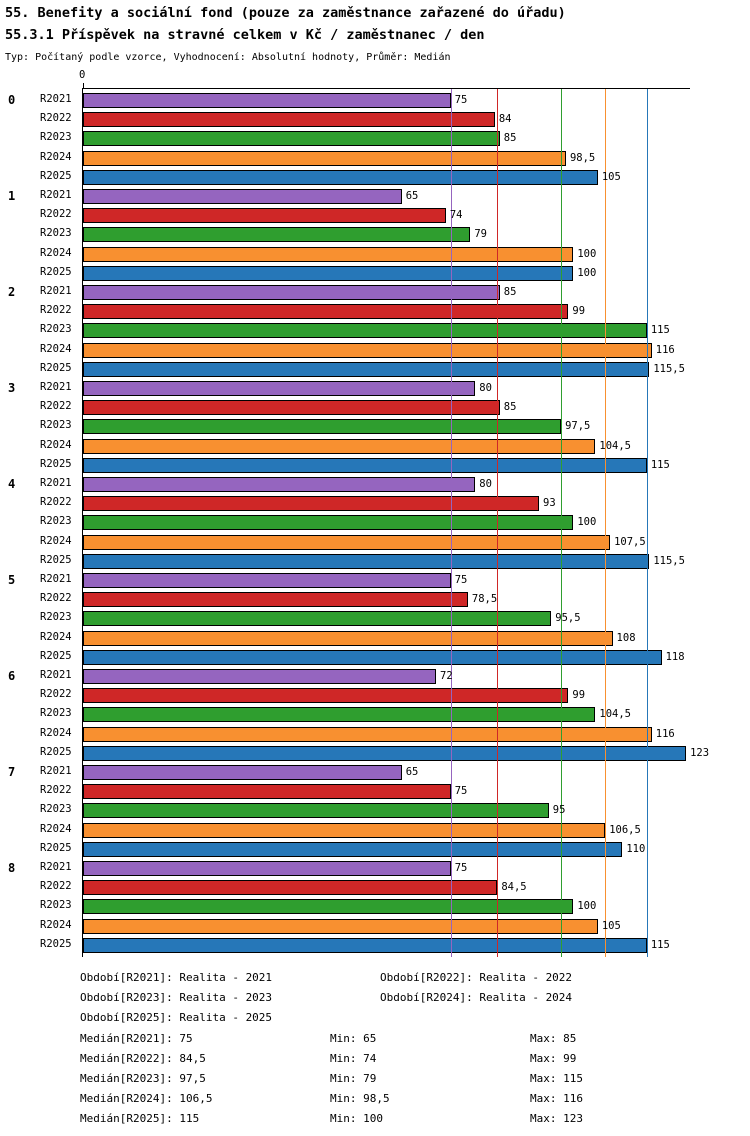  I want to click on y-axis-label-R2022-group8: R2022, so click(56, 886).